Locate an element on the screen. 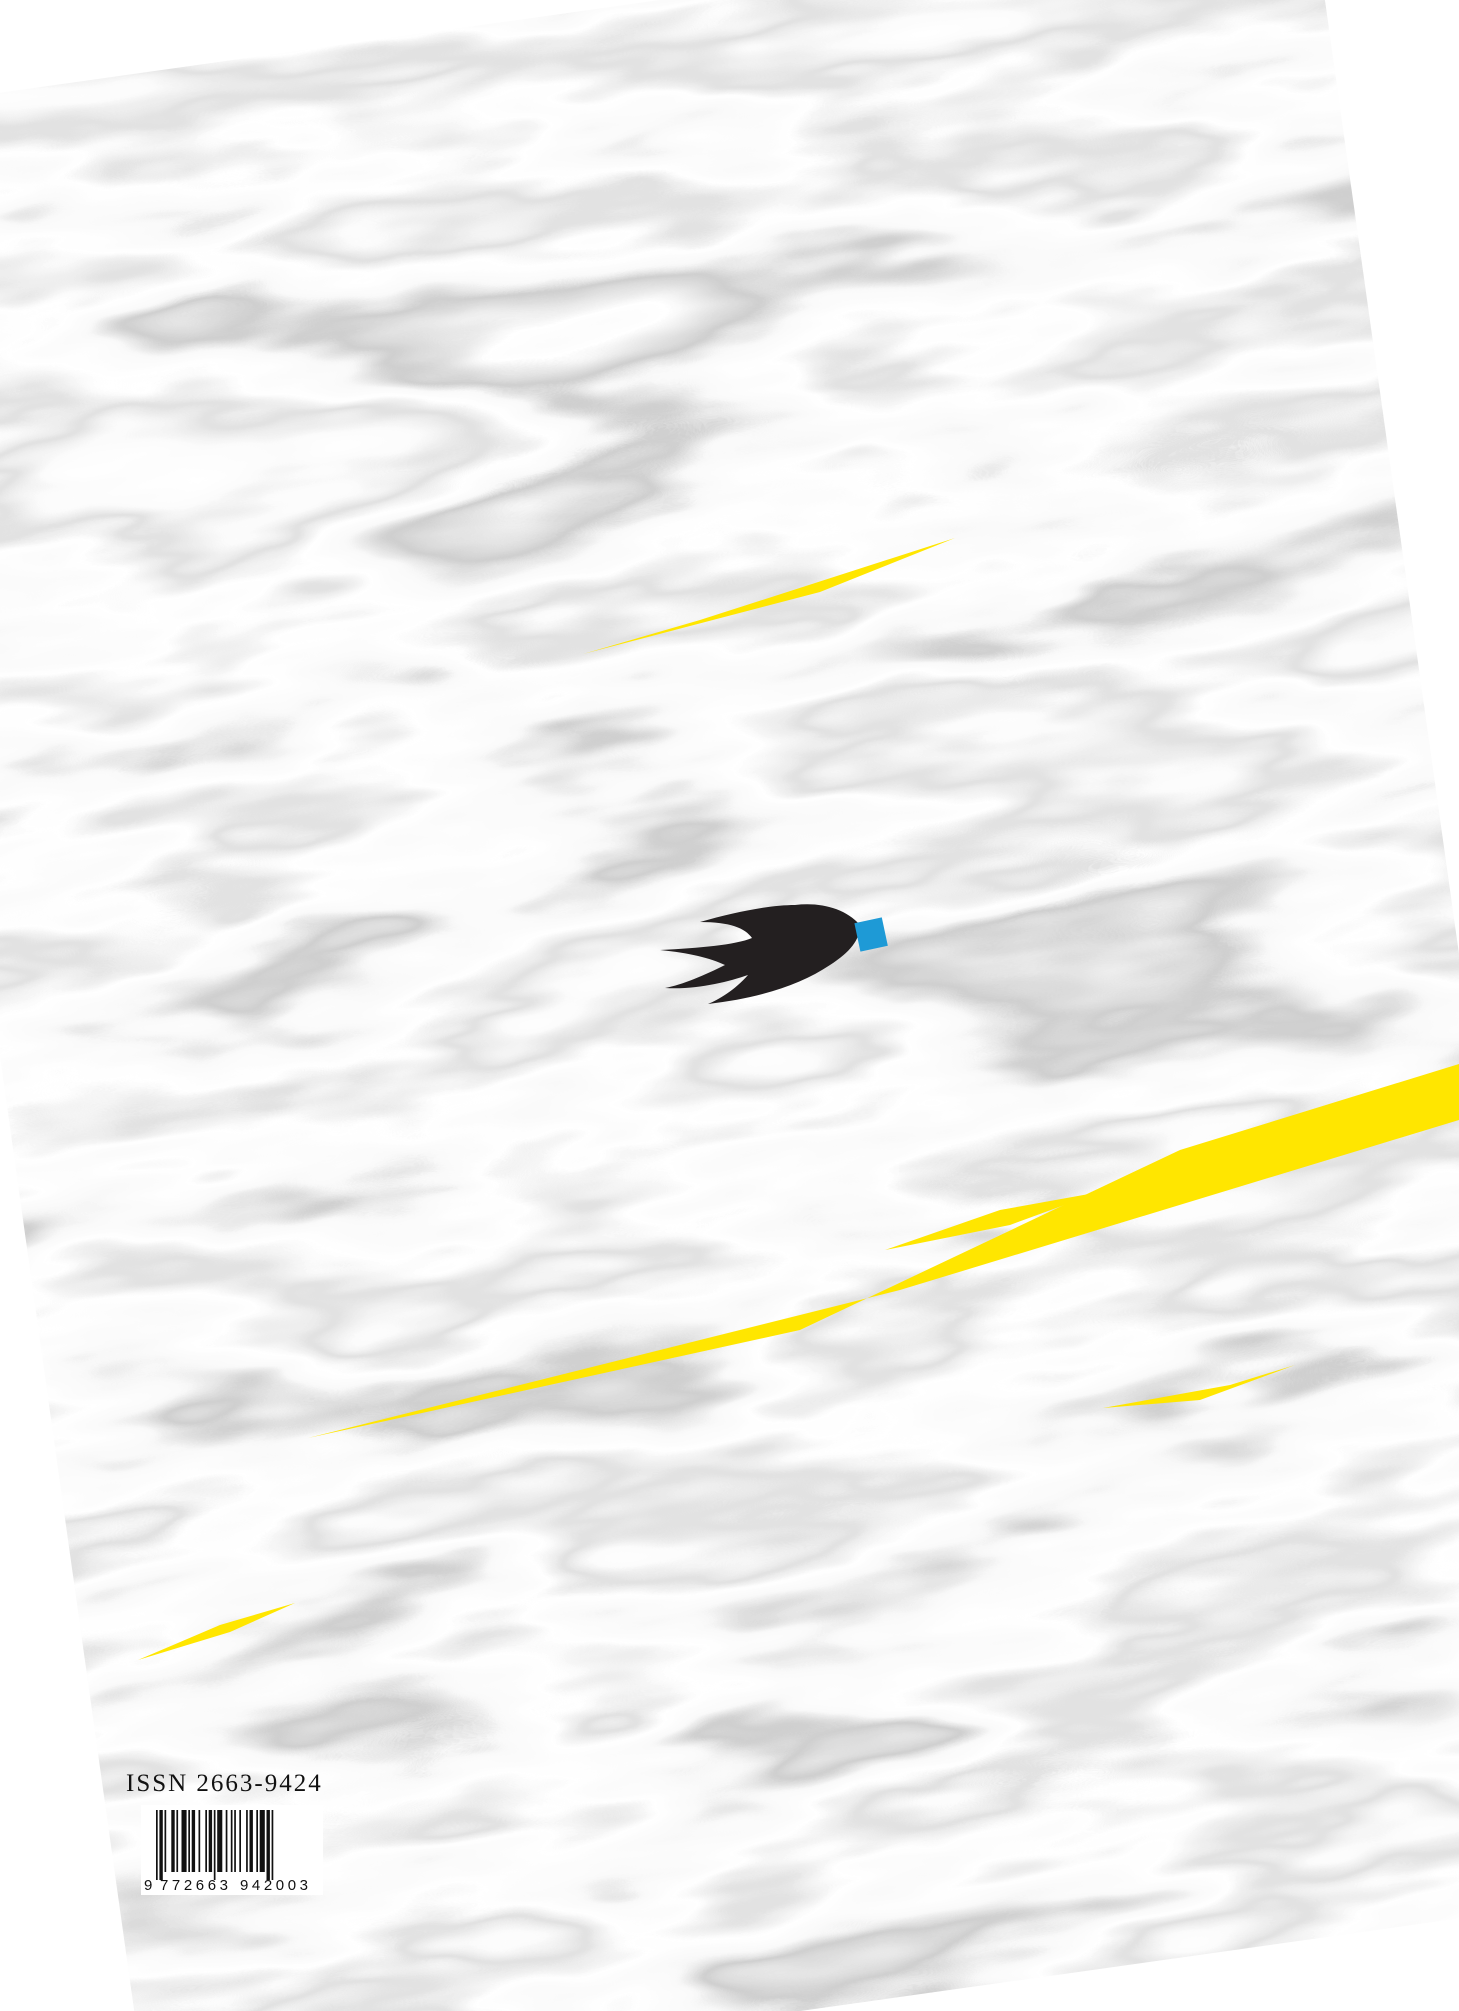  barcode-bars is located at coordinates (215, 1845).